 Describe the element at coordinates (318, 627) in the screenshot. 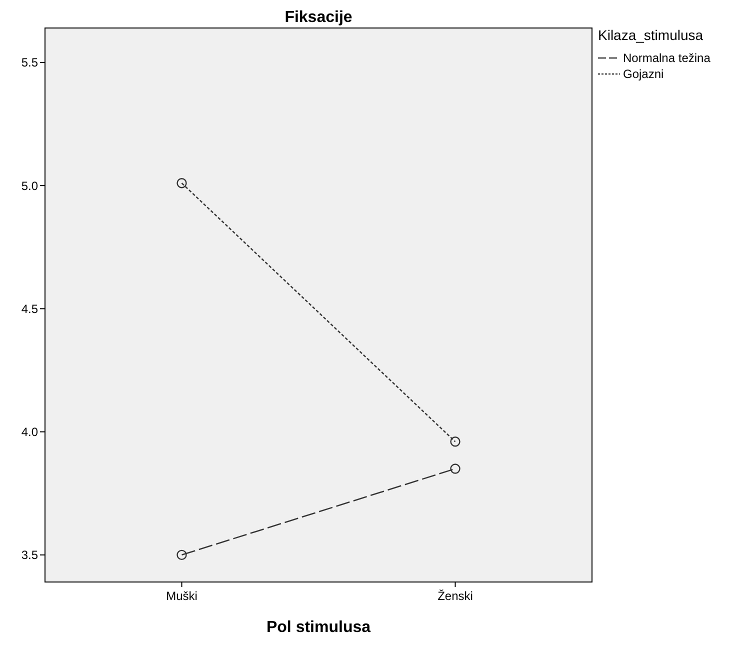

I see `x-axis-title: Pol stimulusa` at that location.